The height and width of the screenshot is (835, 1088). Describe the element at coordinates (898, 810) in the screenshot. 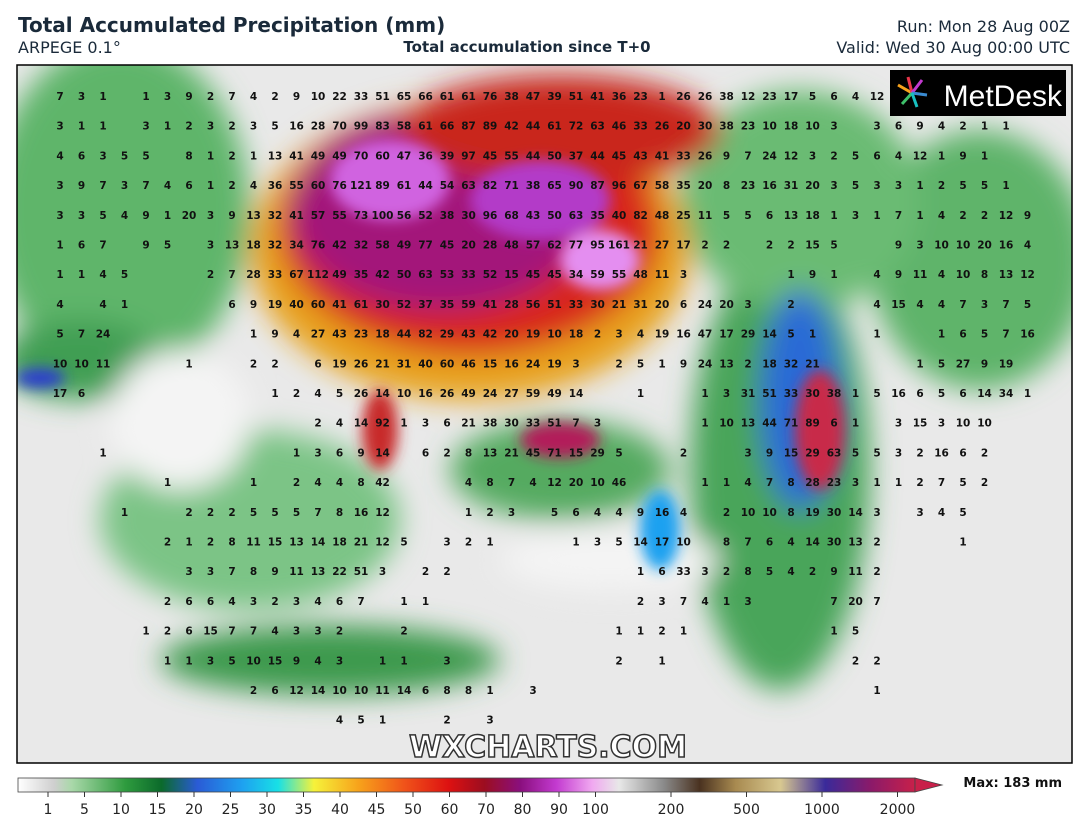

I see `colorbar-tick-label: 2000` at that location.